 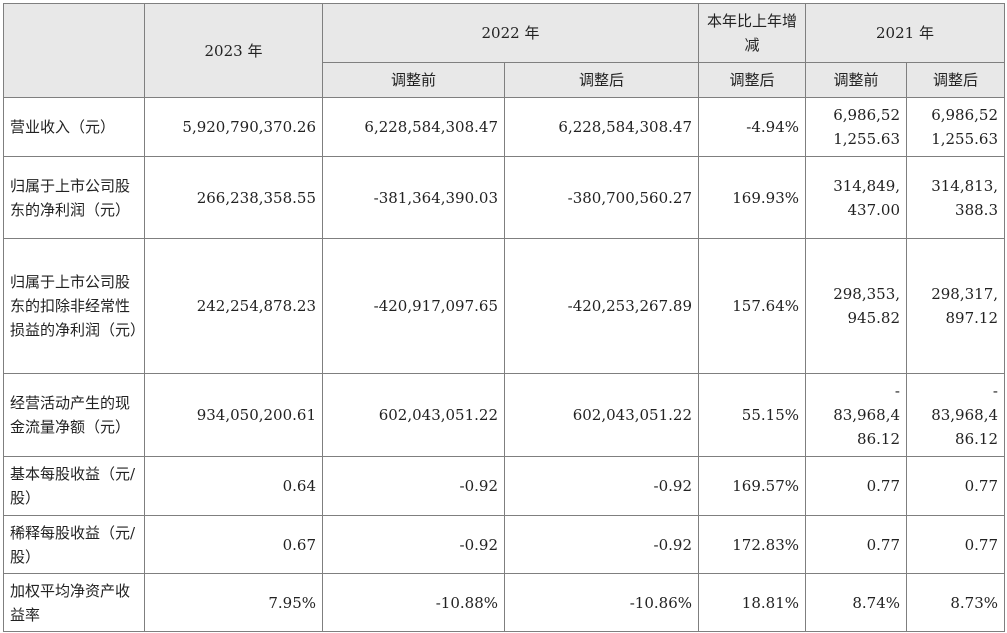 What do you see at coordinates (233, 544) in the screenshot?
I see `value-2023: 0.67` at bounding box center [233, 544].